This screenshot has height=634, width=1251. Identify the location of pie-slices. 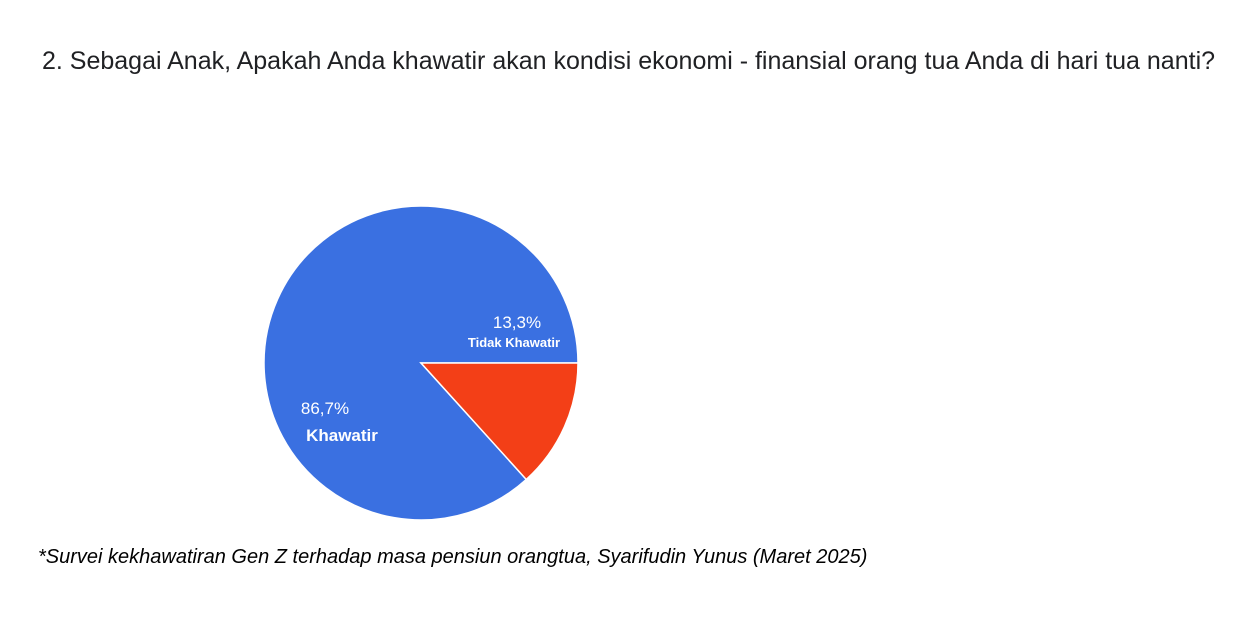
(421, 363).